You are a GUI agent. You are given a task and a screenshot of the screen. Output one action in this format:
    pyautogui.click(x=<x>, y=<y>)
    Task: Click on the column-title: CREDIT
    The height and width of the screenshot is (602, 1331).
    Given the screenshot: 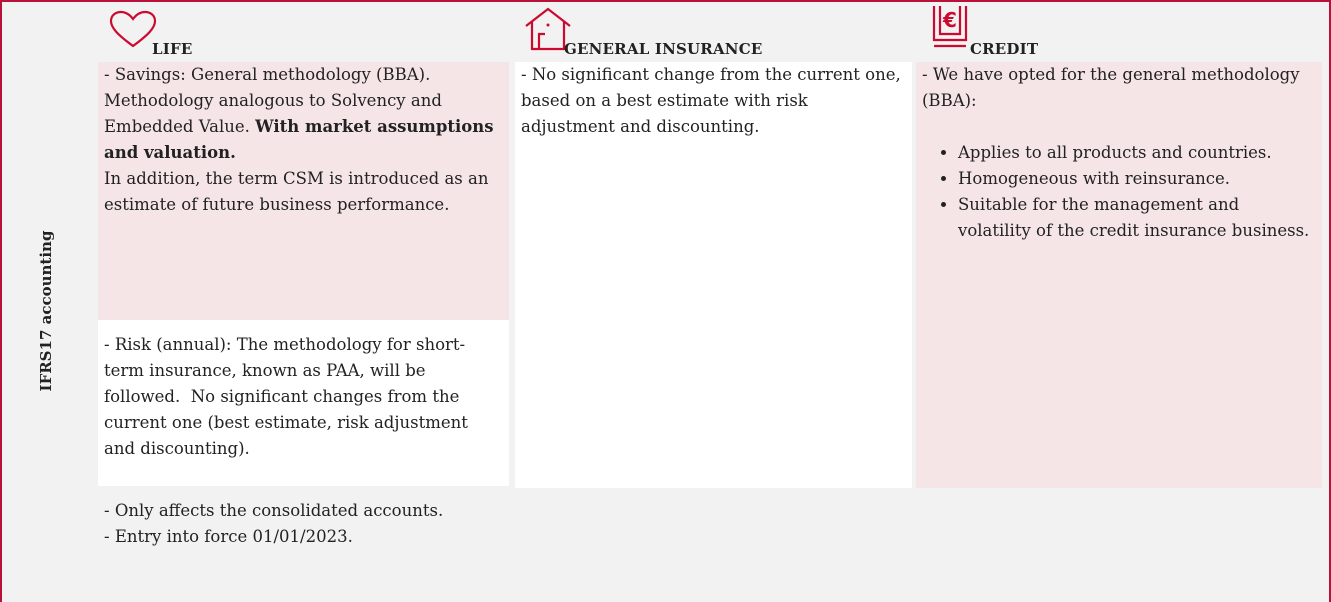 What is the action you would take?
    pyautogui.click(x=1004, y=49)
    